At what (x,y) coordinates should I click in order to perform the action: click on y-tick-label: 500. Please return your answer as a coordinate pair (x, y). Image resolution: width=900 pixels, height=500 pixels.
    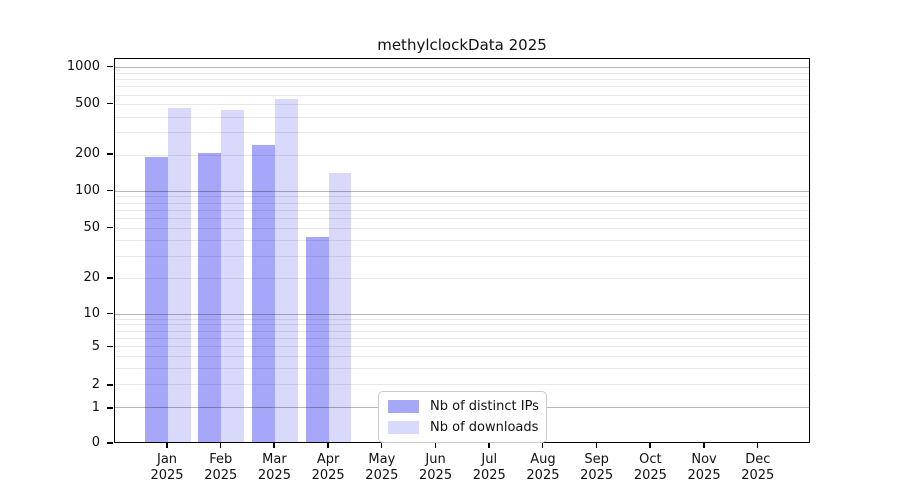
    Looking at the image, I should click on (87, 103).